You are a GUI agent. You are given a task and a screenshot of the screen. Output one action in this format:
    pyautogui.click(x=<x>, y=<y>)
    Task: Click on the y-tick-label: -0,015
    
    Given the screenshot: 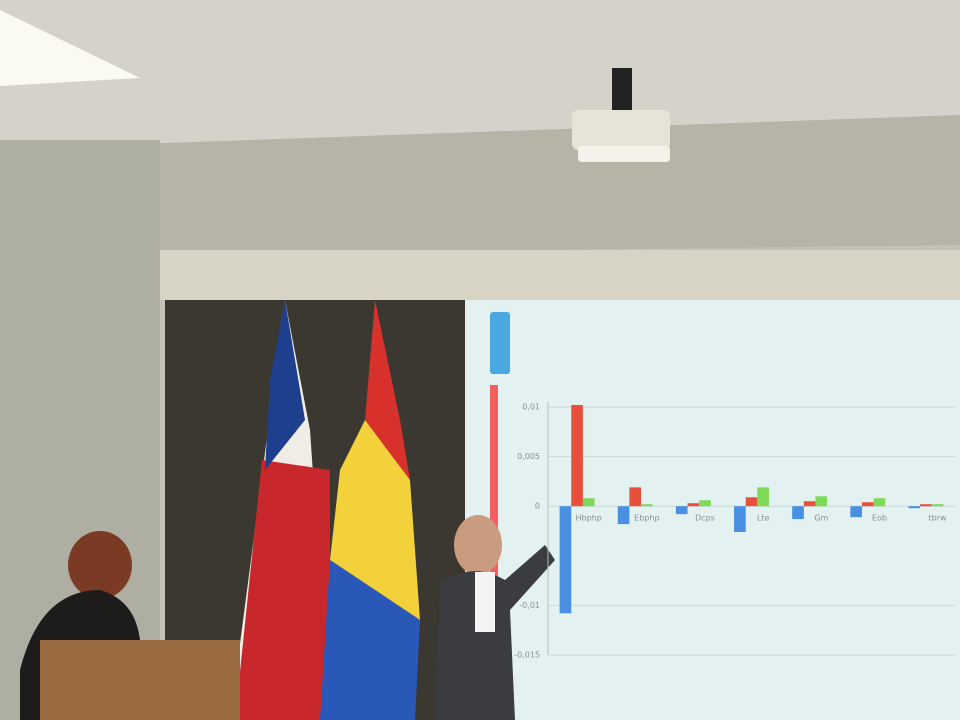 What is the action you would take?
    pyautogui.click(x=527, y=655)
    